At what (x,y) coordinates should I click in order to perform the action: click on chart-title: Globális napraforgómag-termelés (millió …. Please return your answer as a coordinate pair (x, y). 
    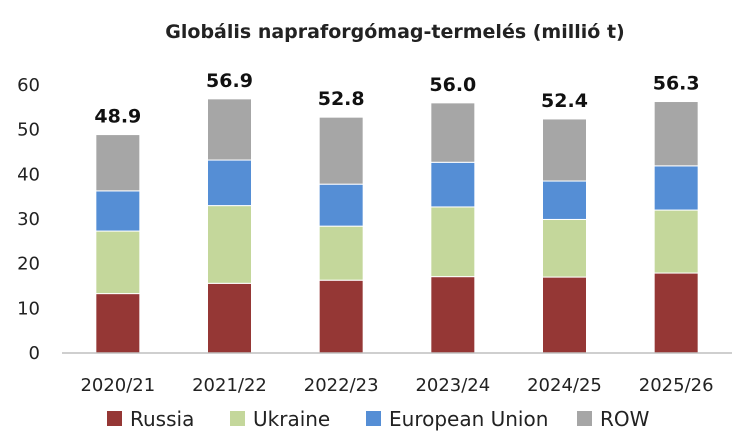
    Looking at the image, I should click on (394, 32).